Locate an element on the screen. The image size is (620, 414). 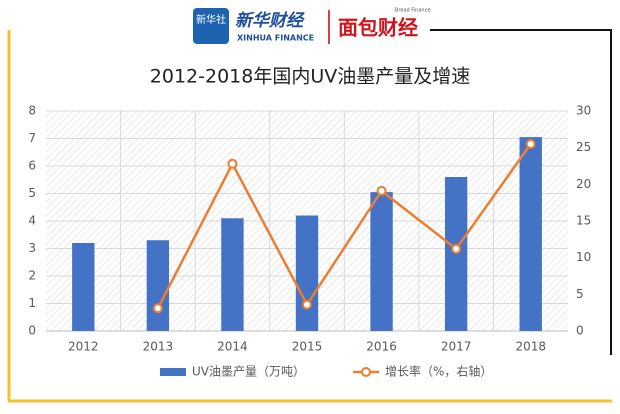
y-tick-label: 0 is located at coordinates (32, 331).